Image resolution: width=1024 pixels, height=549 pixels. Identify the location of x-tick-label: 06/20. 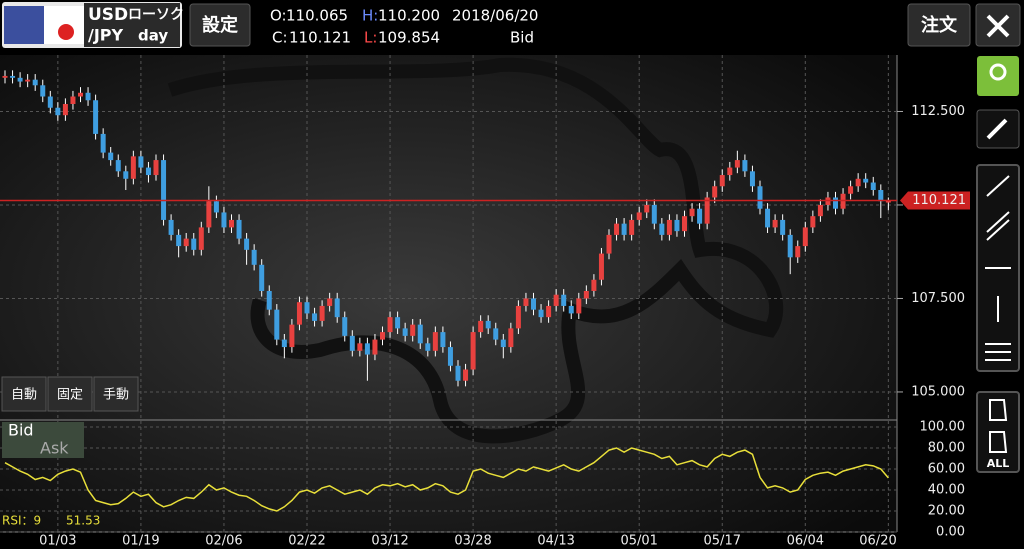
(877, 541).